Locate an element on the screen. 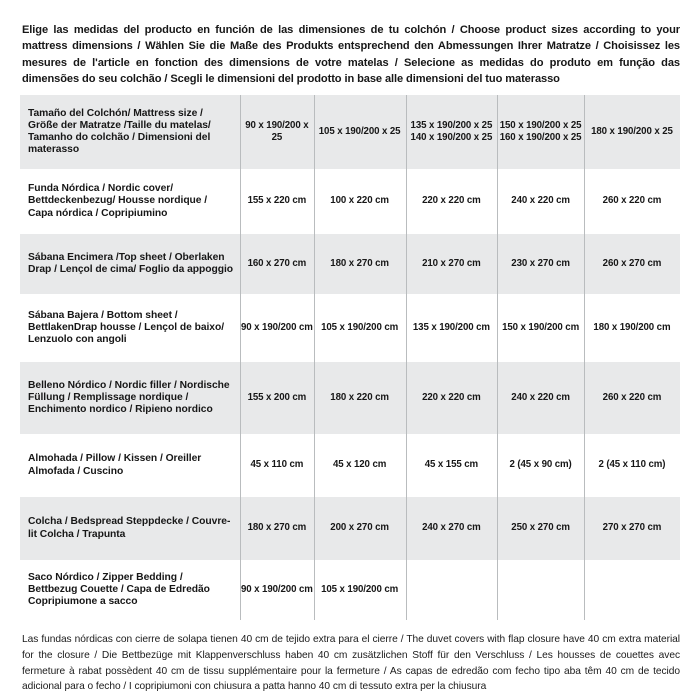 This screenshot has width=700, height=700. row-cell-text: 240 x 270 cm is located at coordinates (451, 528).